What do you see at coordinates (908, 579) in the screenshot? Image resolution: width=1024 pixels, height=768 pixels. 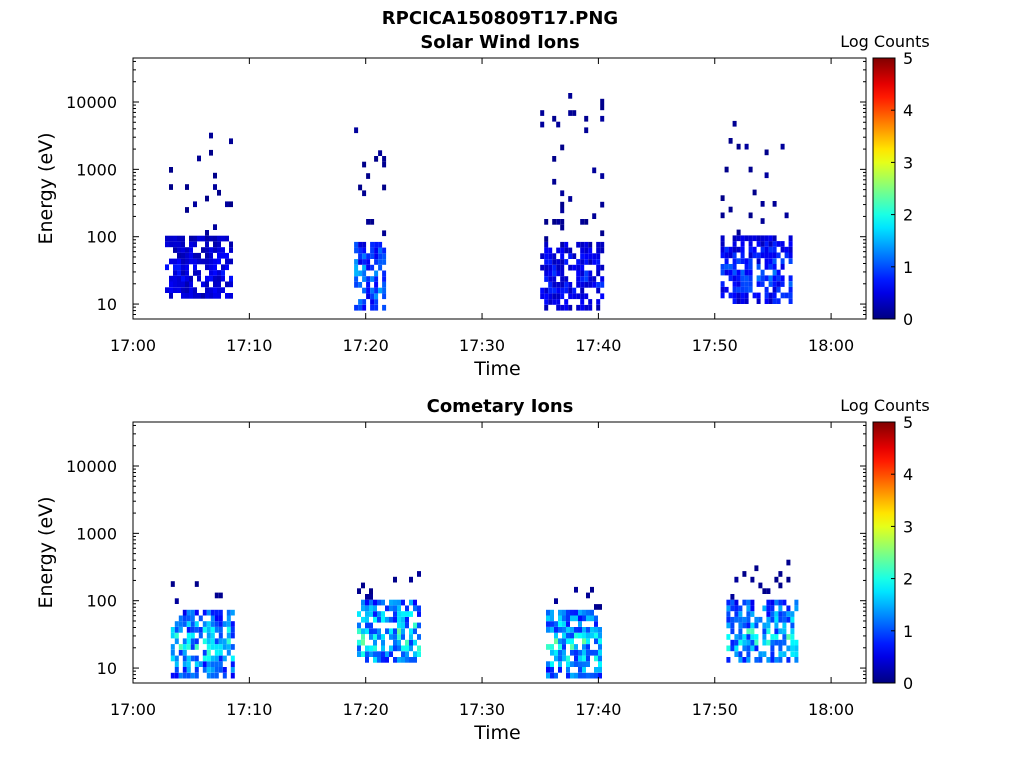 I see `colorbar-tick-label: 2` at bounding box center [908, 579].